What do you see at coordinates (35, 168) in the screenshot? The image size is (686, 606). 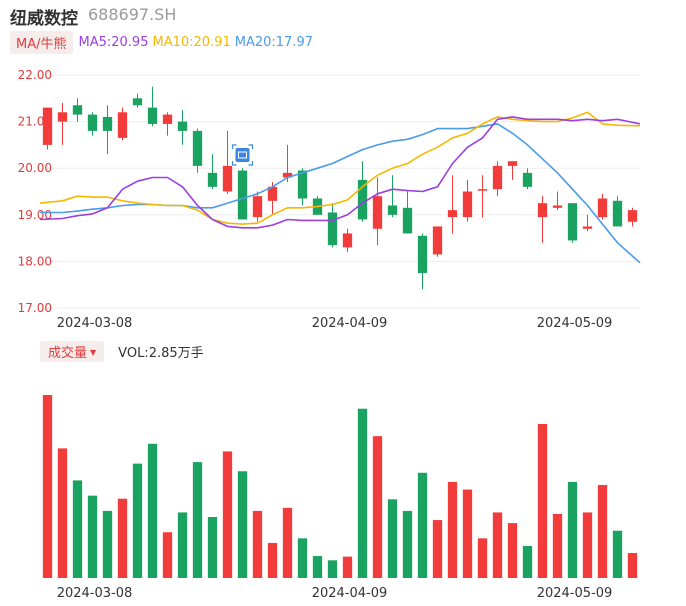 I see `y-tick-label: 20.00` at bounding box center [35, 168].